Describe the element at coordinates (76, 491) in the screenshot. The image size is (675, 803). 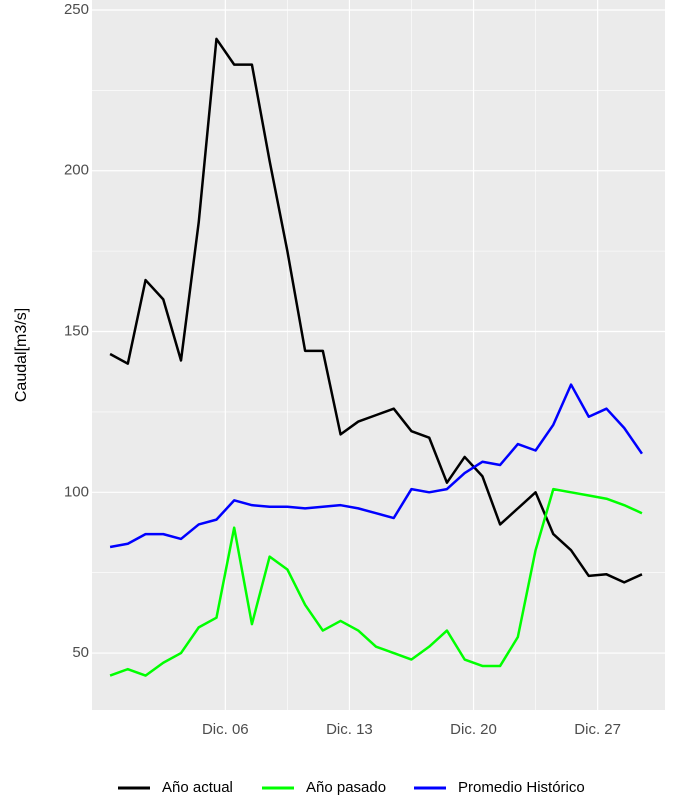
I see `y-tick-label: 100` at that location.